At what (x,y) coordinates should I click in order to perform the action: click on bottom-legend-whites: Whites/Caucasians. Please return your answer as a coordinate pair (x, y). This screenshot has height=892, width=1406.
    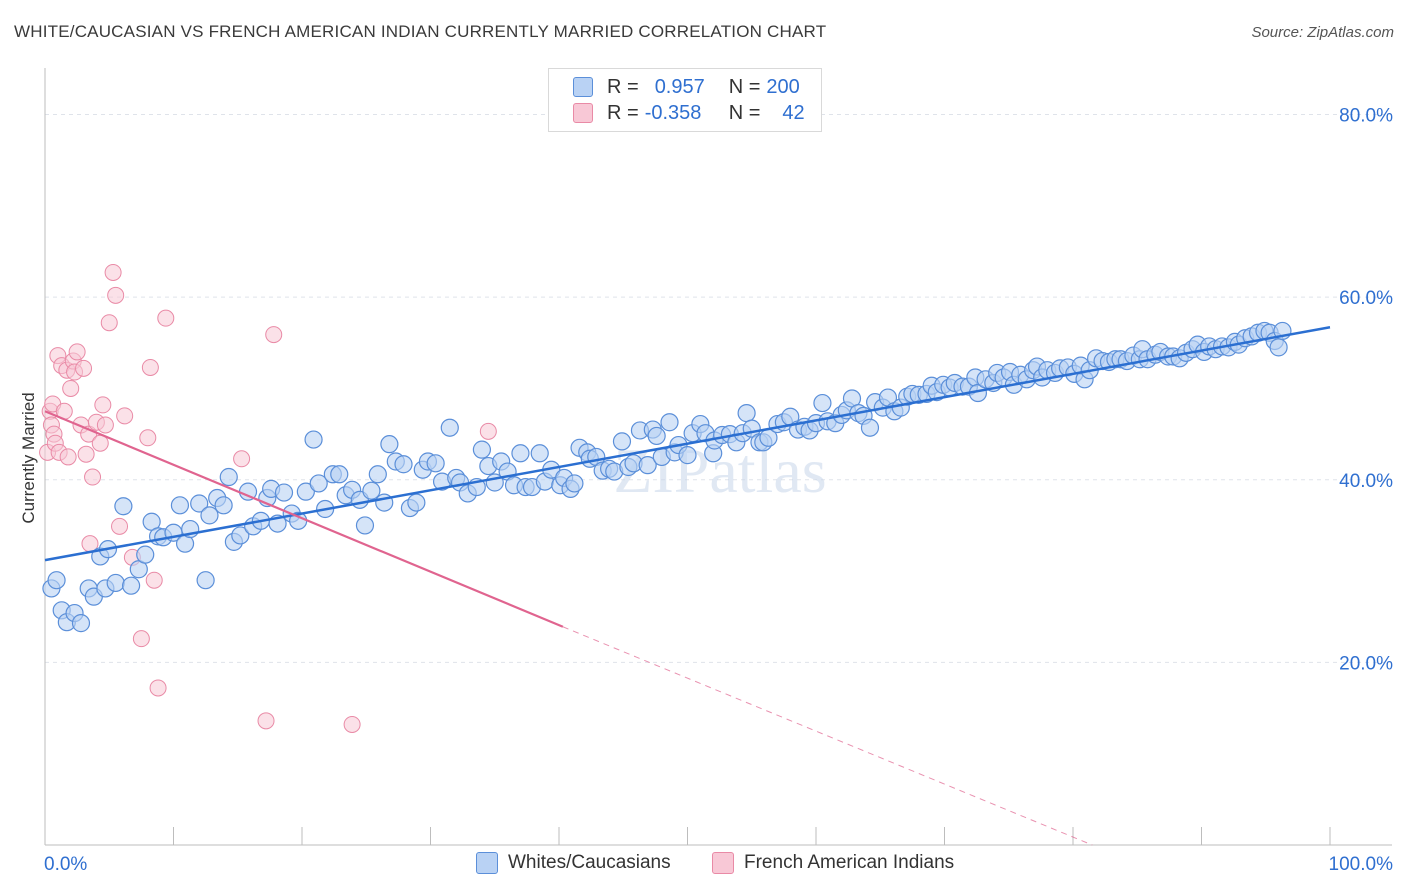
    Looking at the image, I should click on (573, 863).